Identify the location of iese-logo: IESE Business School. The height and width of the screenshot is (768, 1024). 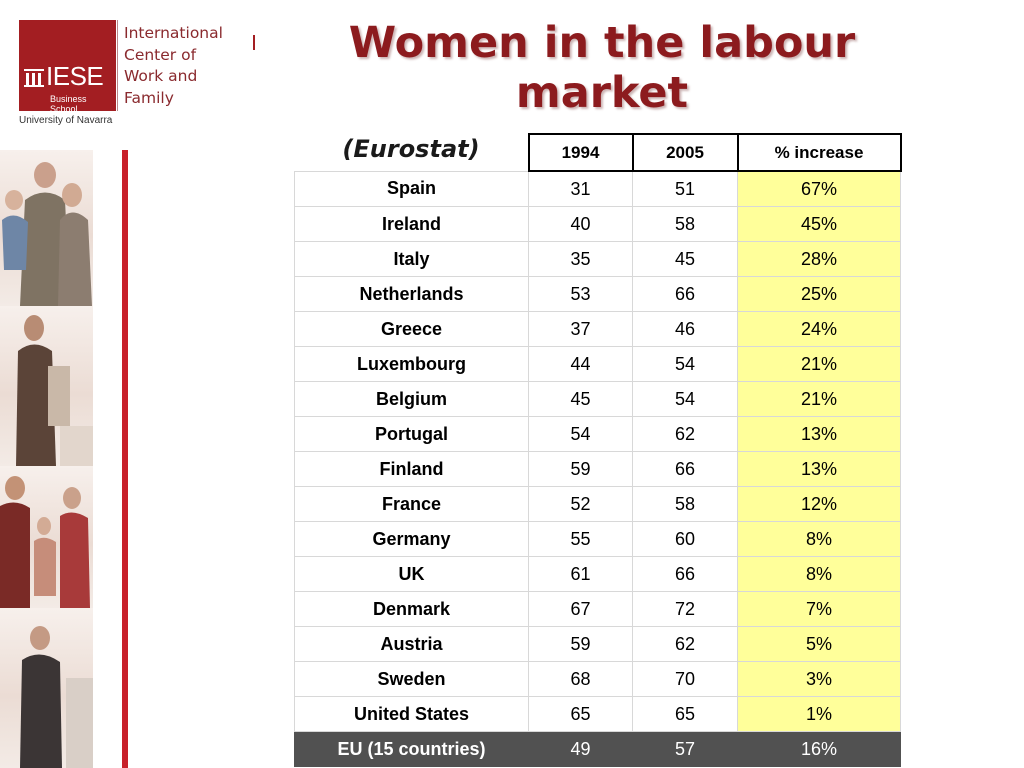
(67, 67).